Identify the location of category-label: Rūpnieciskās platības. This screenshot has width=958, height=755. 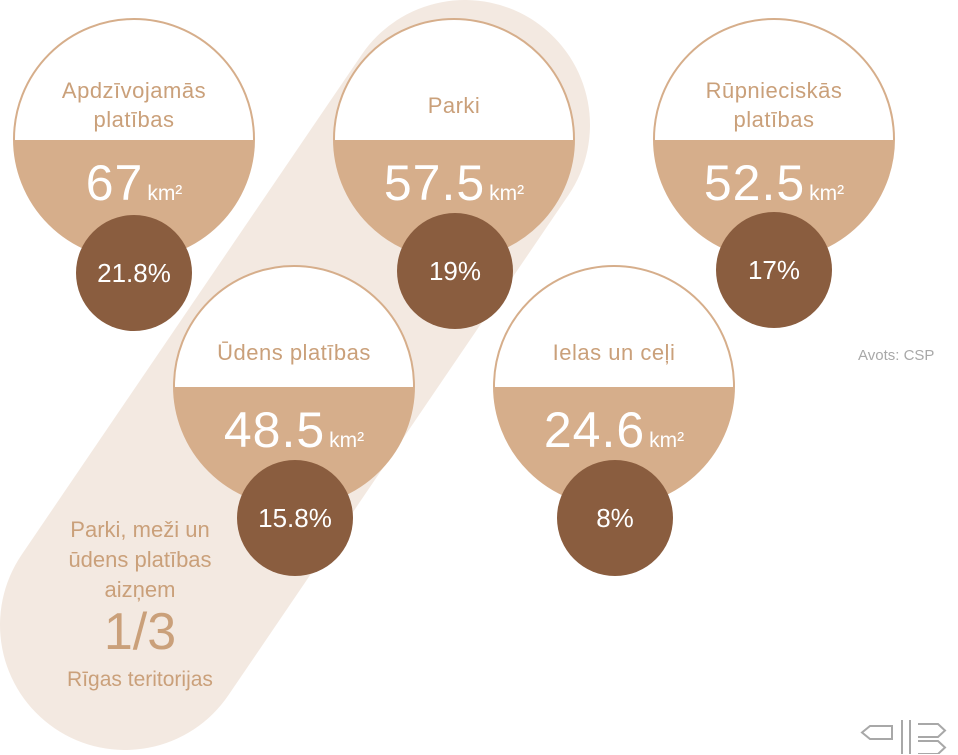
(774, 105).